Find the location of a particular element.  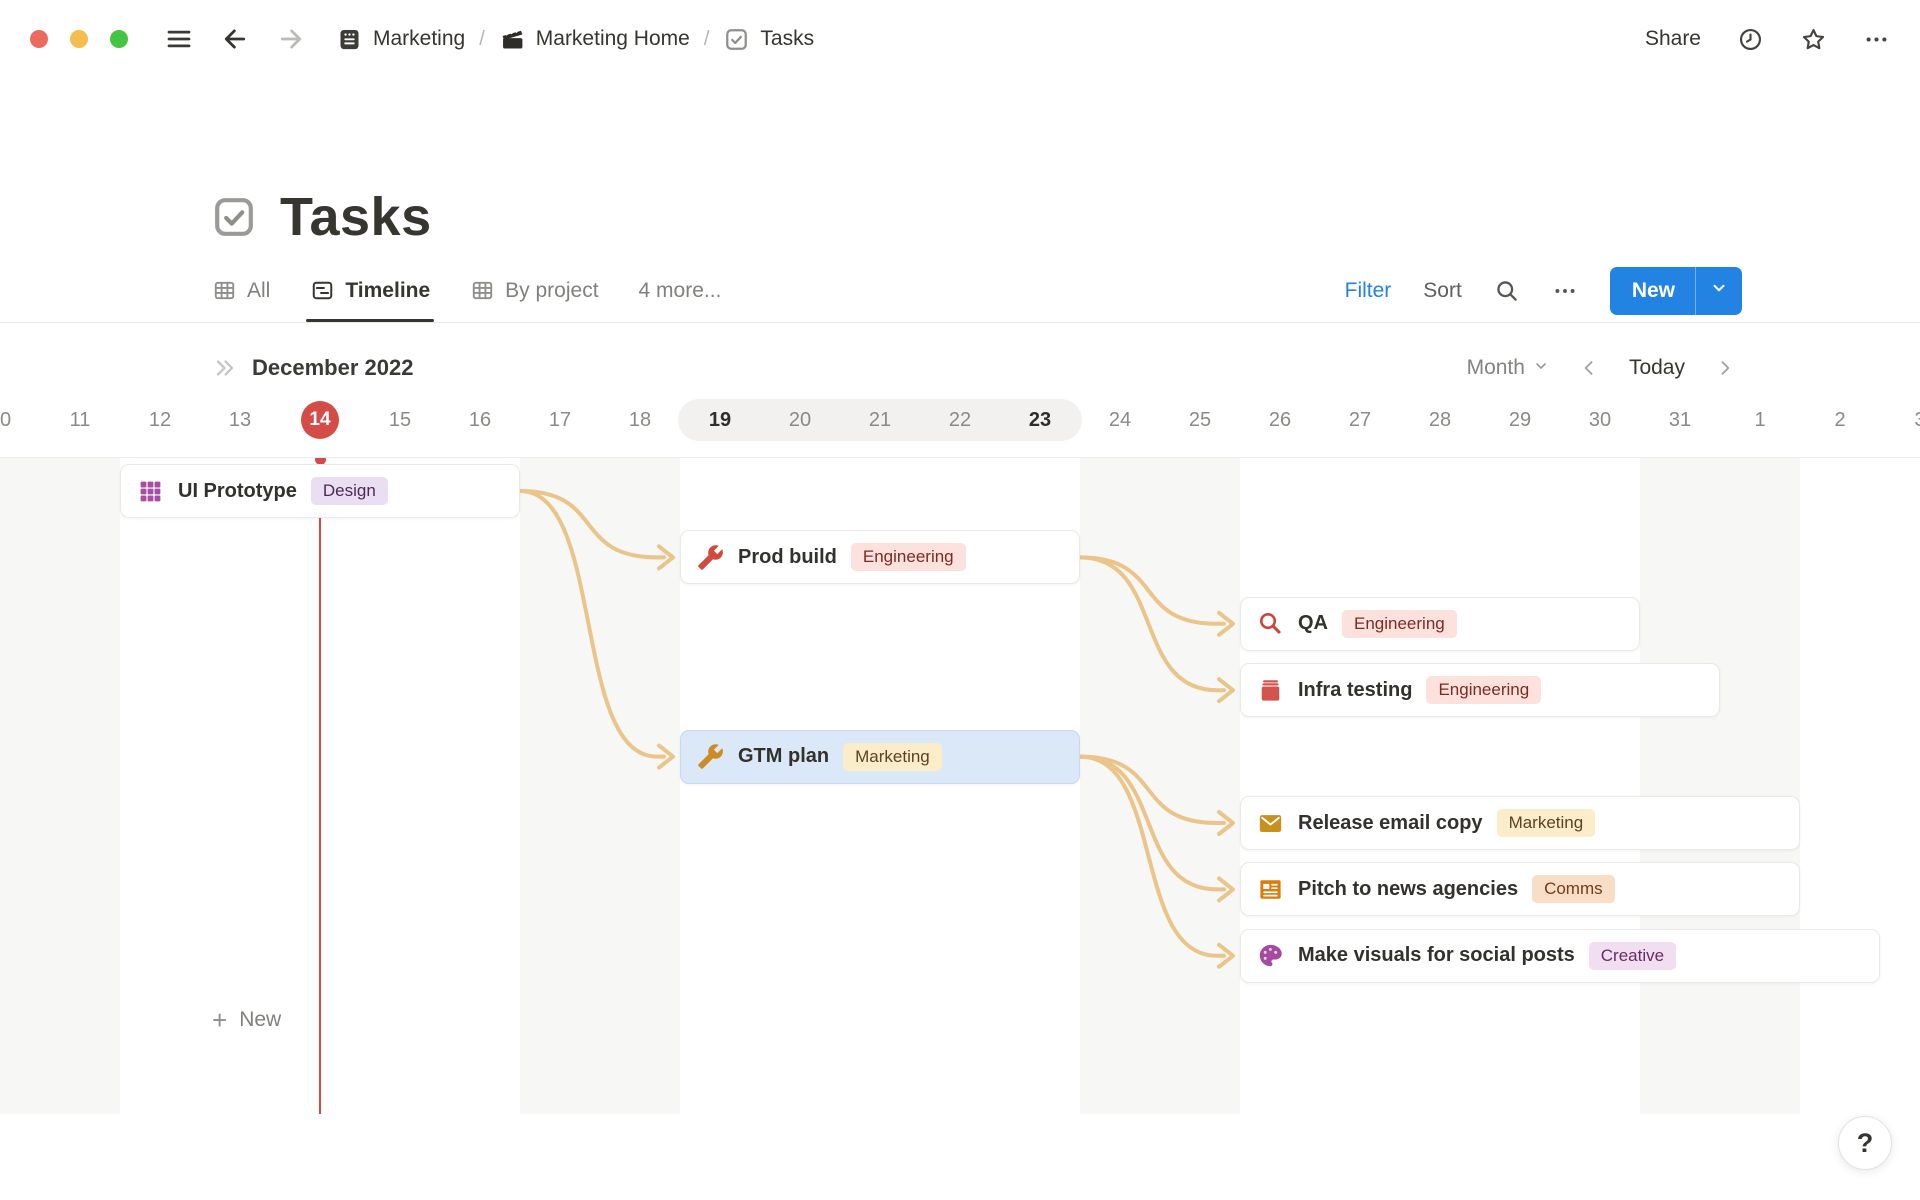

grid-icon is located at coordinates (150, 491).